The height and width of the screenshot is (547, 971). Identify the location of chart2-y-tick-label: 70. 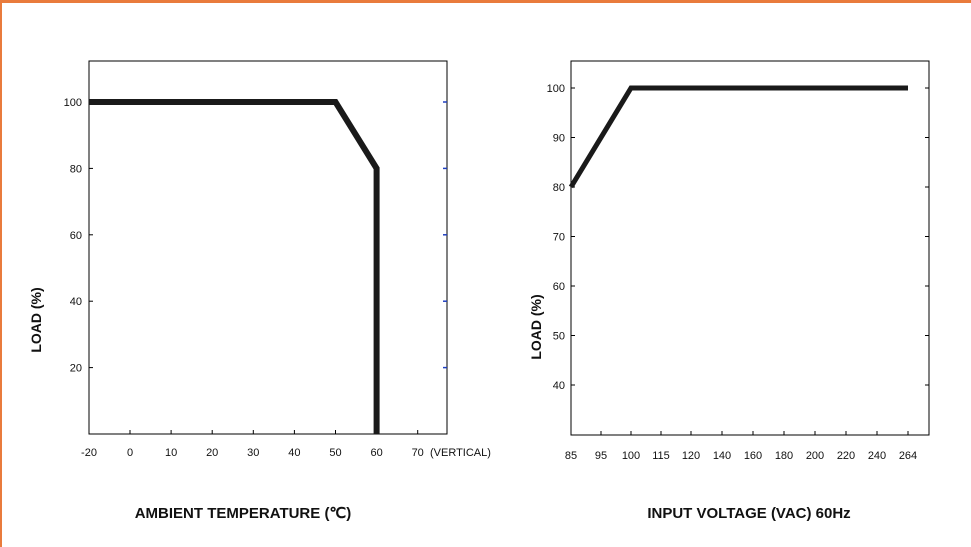
(559, 238).